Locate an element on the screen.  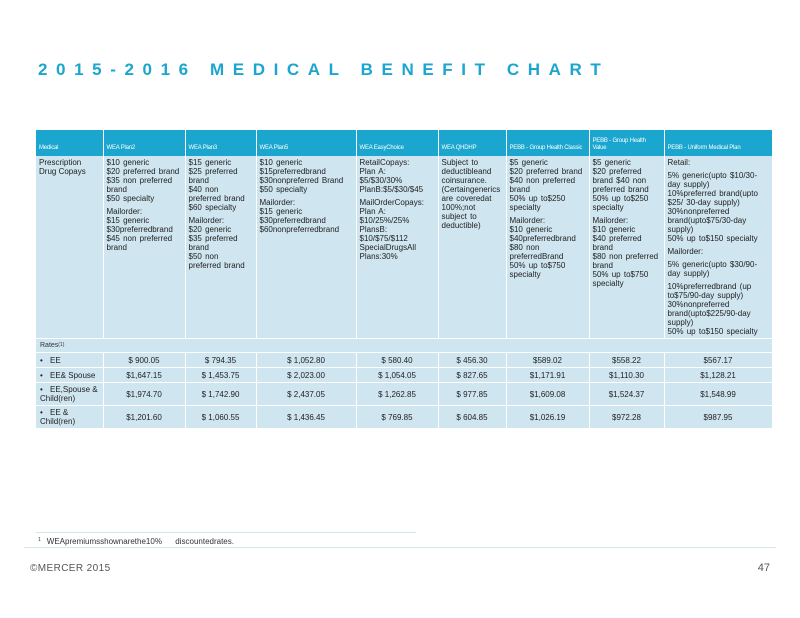
column-header: WEA Plan3 is located at coordinates (221, 143).